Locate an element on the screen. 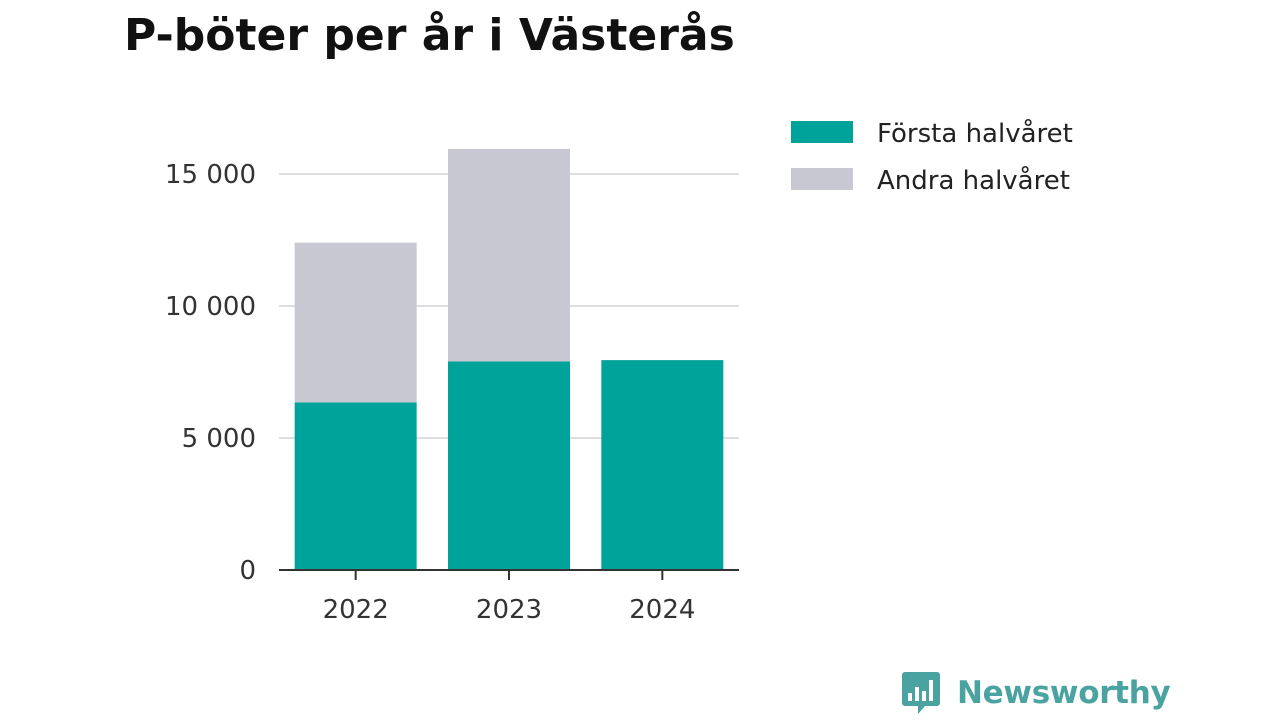 This screenshot has height=720, width=1280. x-tick-label: 2024 is located at coordinates (662, 610).